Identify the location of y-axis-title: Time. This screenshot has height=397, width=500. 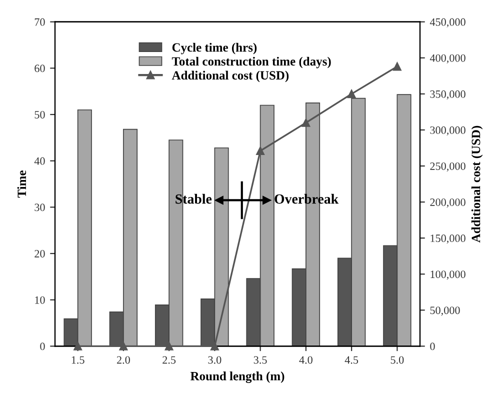
(21, 184).